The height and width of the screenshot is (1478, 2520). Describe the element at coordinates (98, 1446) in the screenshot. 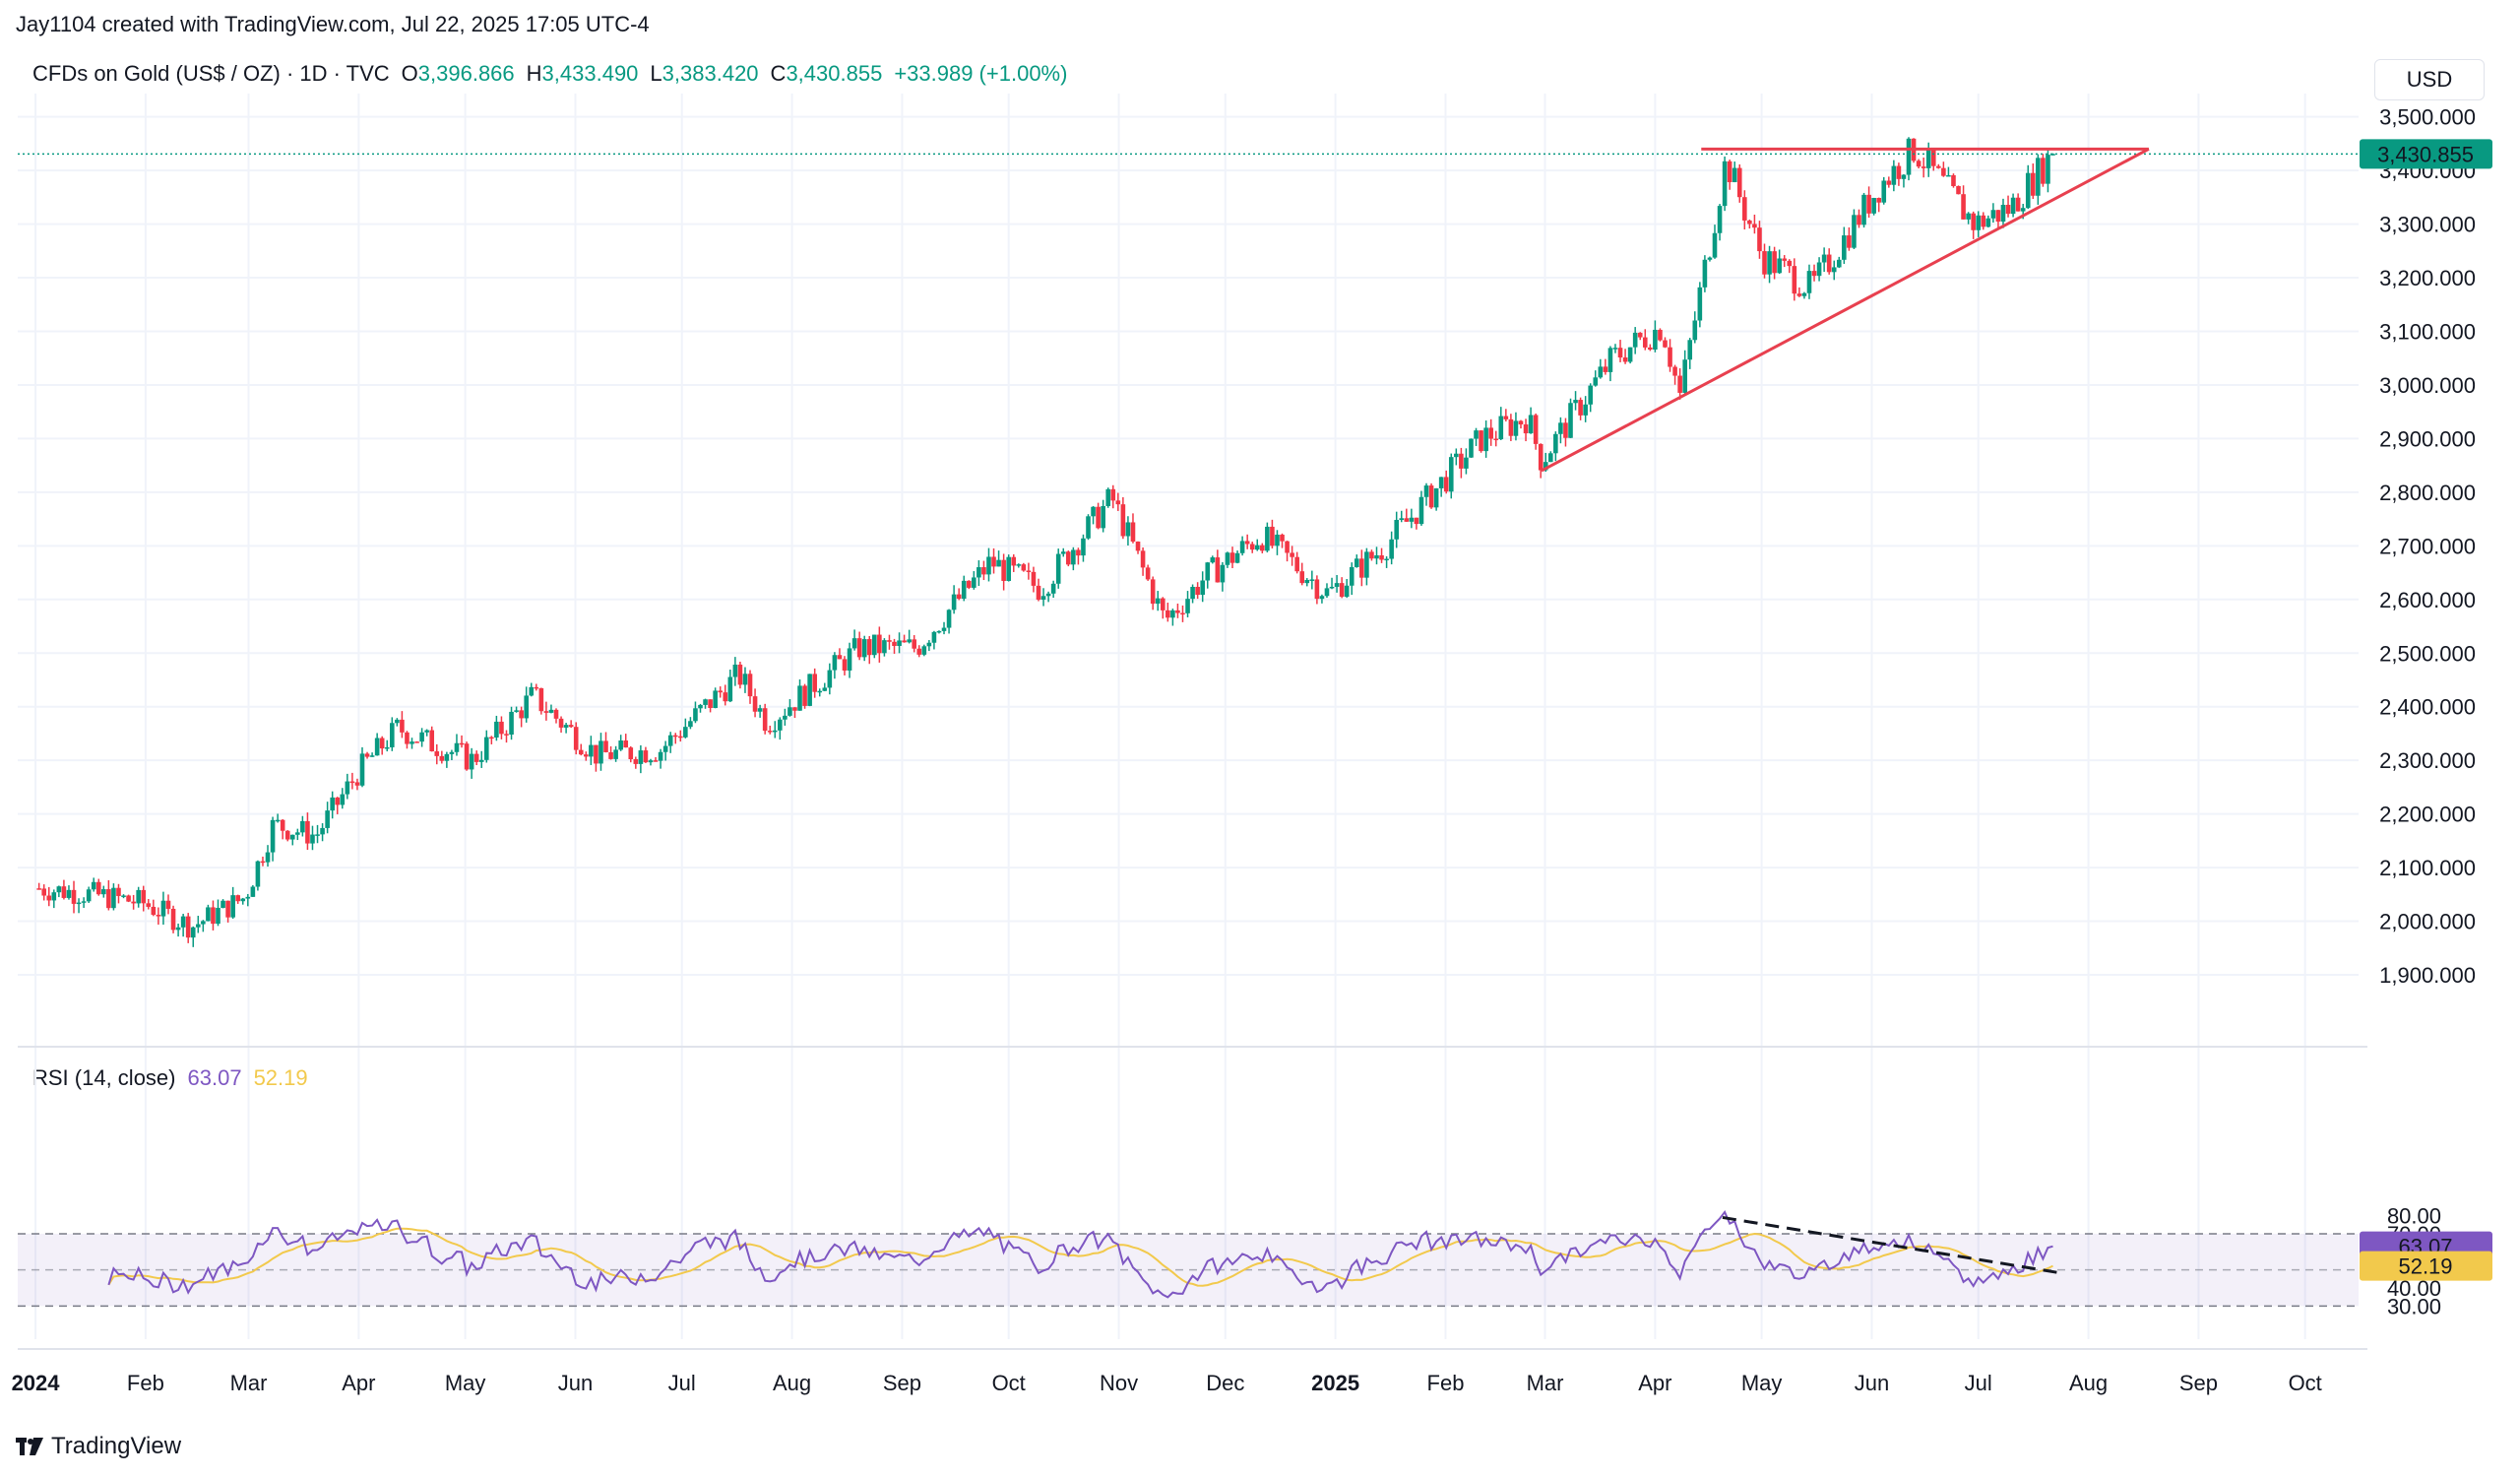

I see `tradingview-logo: TradingView` at that location.